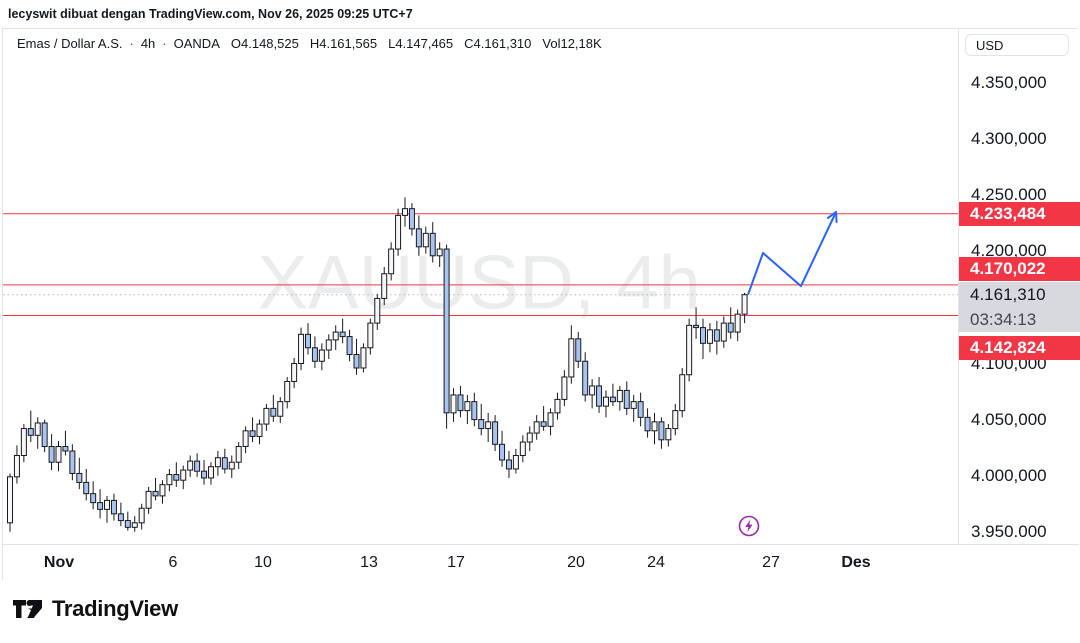  What do you see at coordinates (1019, 307) in the screenshot?
I see `current-price-badge: 4.161,310 03:34:13` at bounding box center [1019, 307].